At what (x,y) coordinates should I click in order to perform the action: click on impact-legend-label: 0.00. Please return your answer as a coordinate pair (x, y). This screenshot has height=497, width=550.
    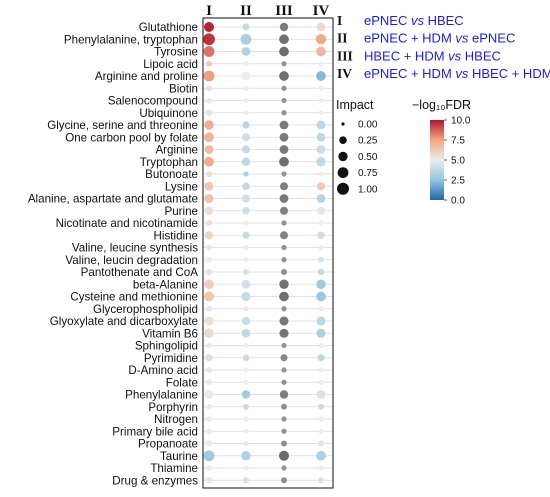
    Looking at the image, I should click on (368, 125).